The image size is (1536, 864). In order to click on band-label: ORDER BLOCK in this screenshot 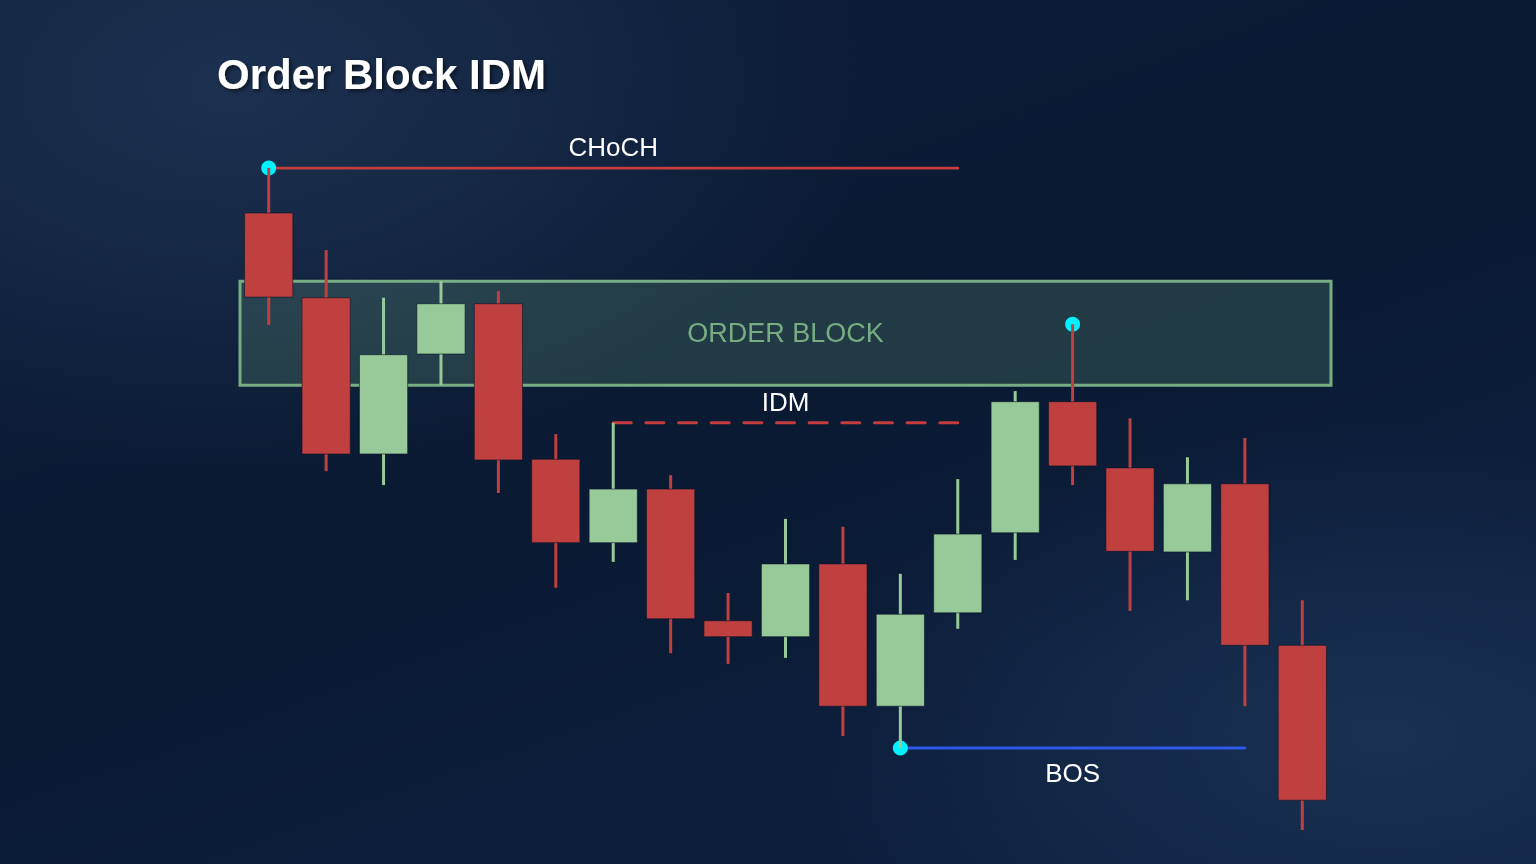, I will do `click(785, 333)`.